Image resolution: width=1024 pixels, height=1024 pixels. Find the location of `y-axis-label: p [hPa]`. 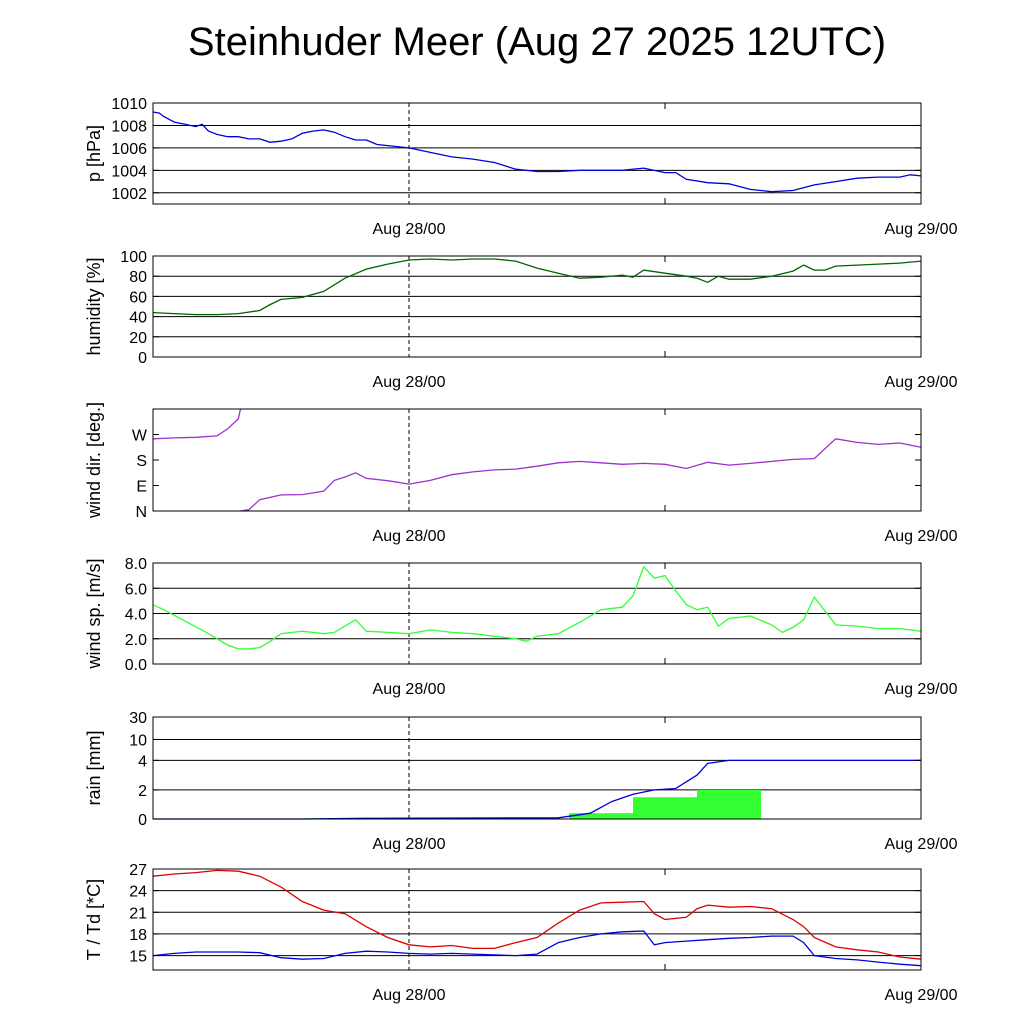

y-axis-label: p [hPa] is located at coordinates (94, 153).